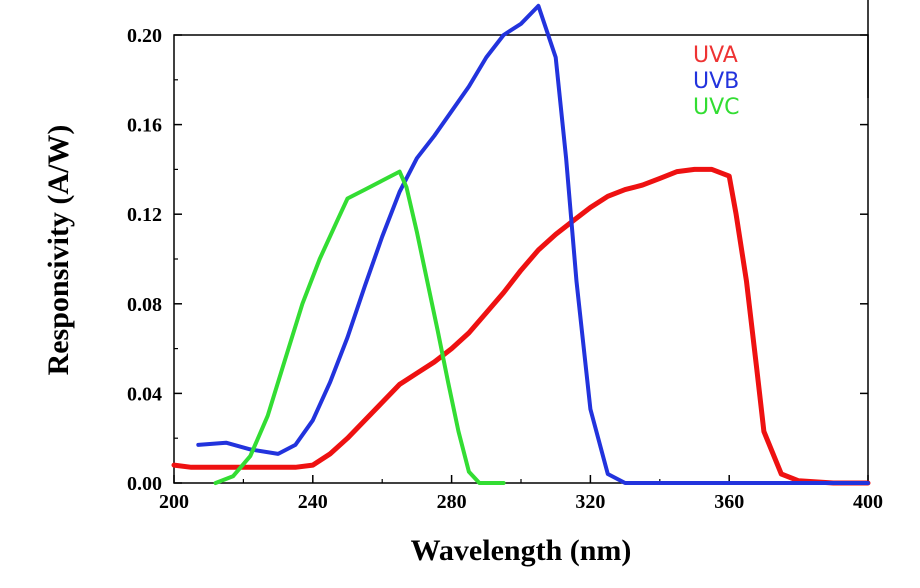  Describe the element at coordinates (313, 502) in the screenshot. I see `x-tick-label: 240` at that location.